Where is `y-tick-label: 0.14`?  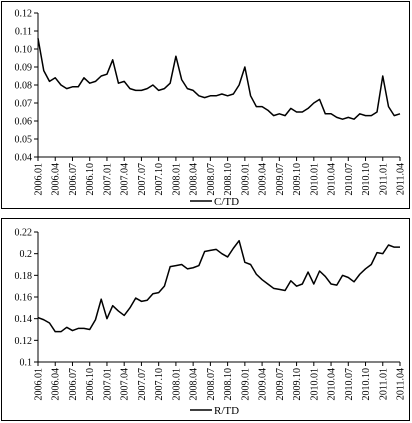
y-tick-label: 0.14 is located at coordinates (24, 319).